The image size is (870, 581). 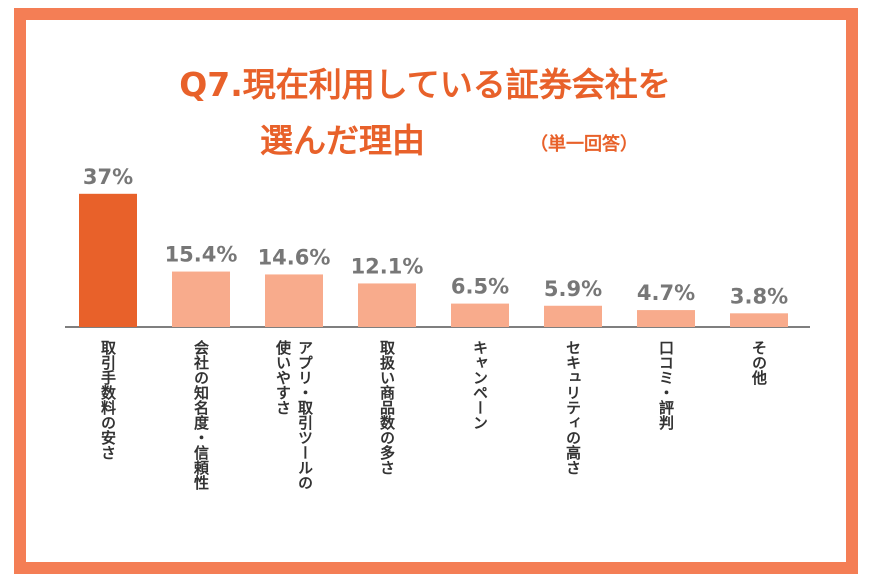 What do you see at coordinates (573, 407) in the screenshot?
I see `category-label: セキュリティの高さ` at bounding box center [573, 407].